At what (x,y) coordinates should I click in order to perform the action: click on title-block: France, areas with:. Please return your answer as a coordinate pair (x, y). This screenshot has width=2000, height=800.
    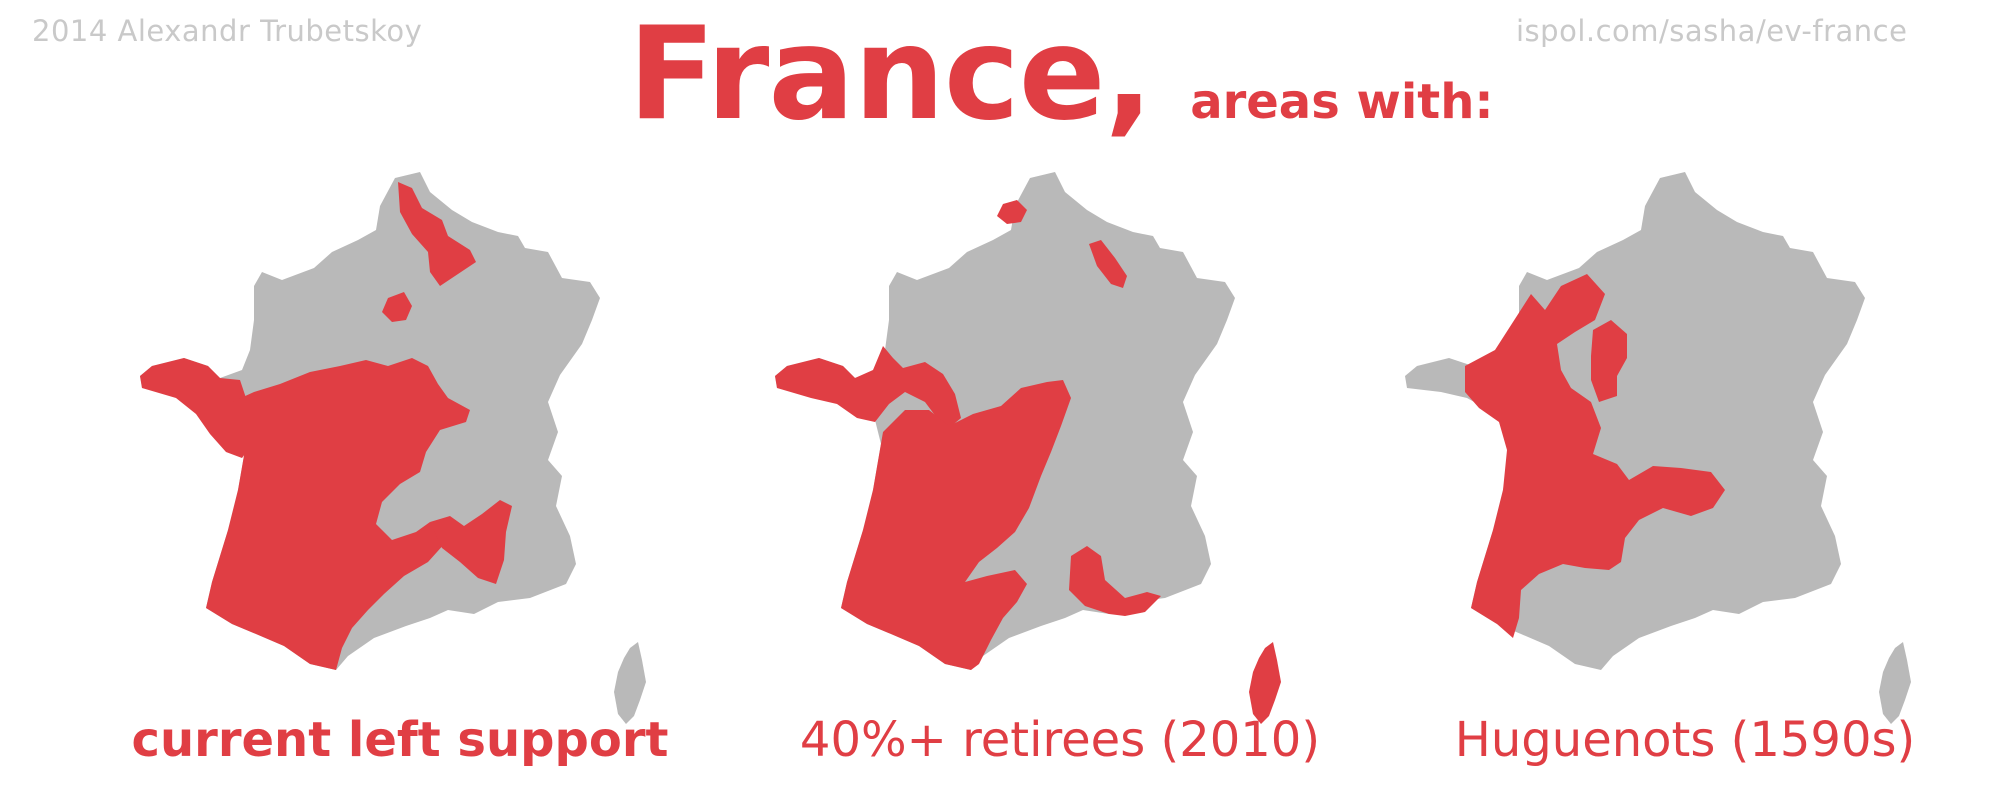
    Looking at the image, I should click on (1061, 75).